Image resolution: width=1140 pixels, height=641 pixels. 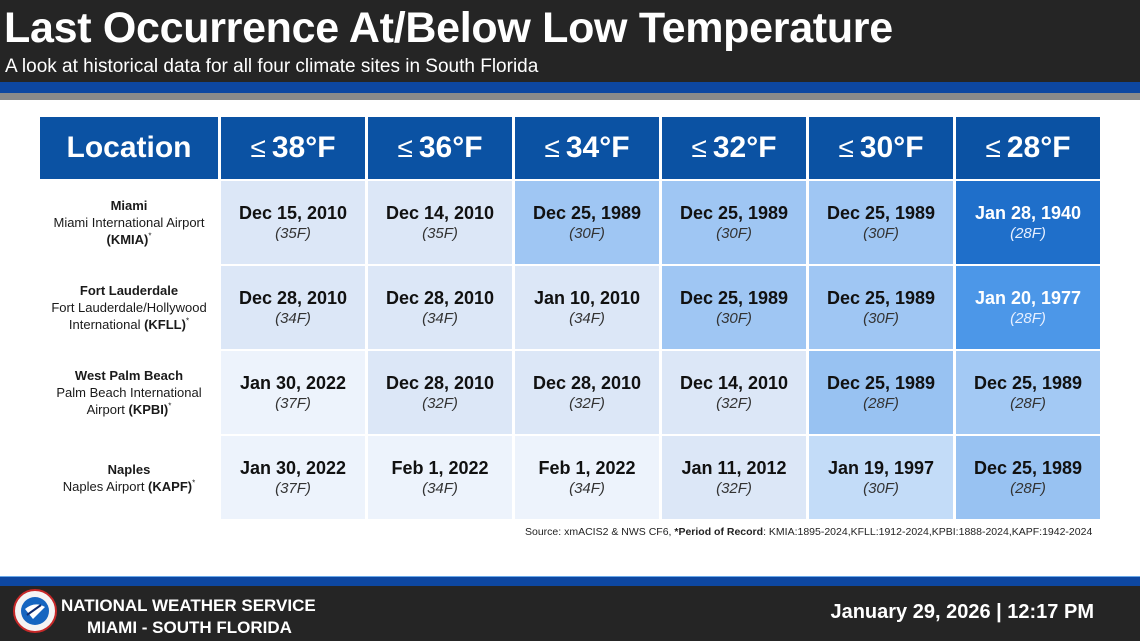 I want to click on location-cell: Naples Naples Airport (KAPF)*, so click(x=129, y=477).